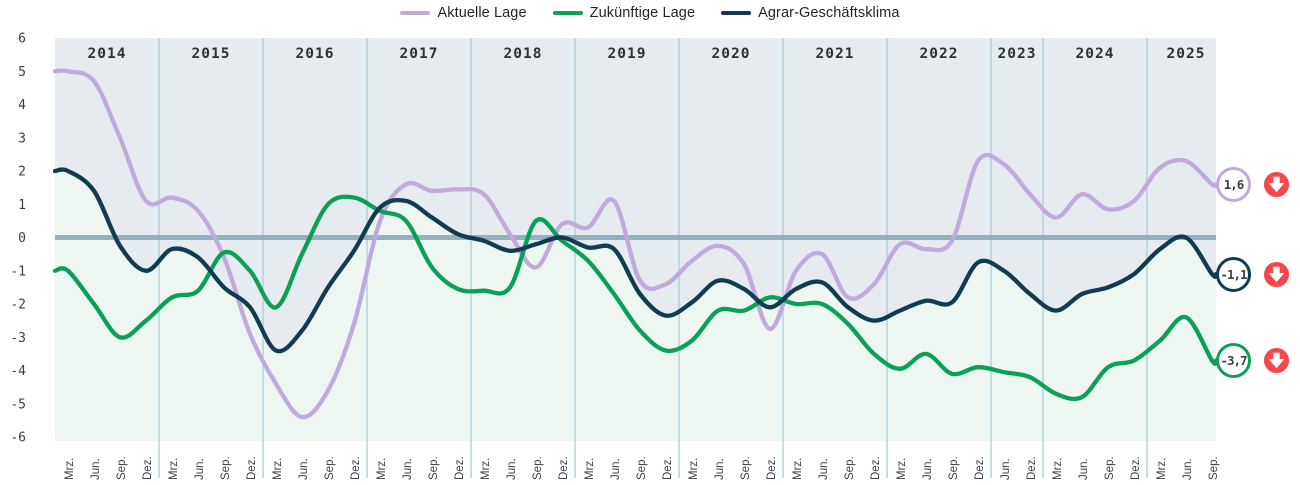 The width and height of the screenshot is (1300, 485). Describe the element at coordinates (567, 13) in the screenshot. I see `legend-swatch-zukuenftige-lage` at that location.